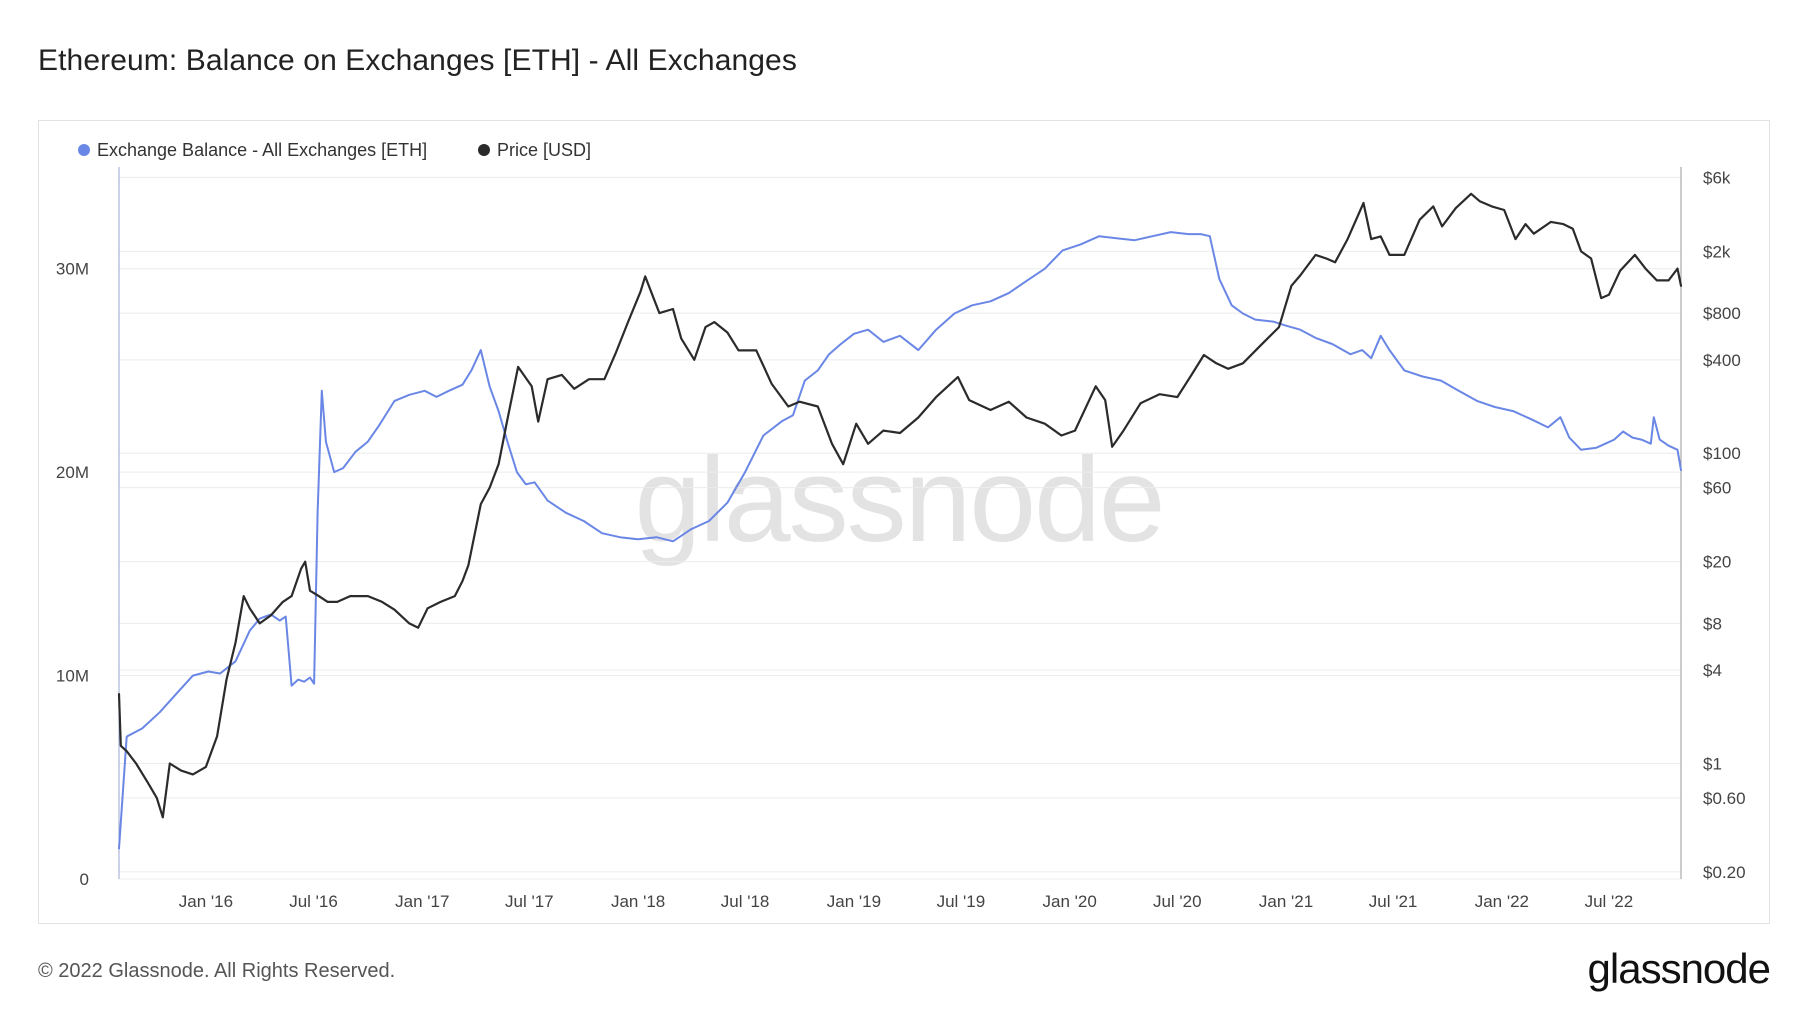 Image resolution: width=1800 pixels, height=1013 pixels. Describe the element at coordinates (529, 901) in the screenshot. I see `x-tick-label: Jul '17` at that location.